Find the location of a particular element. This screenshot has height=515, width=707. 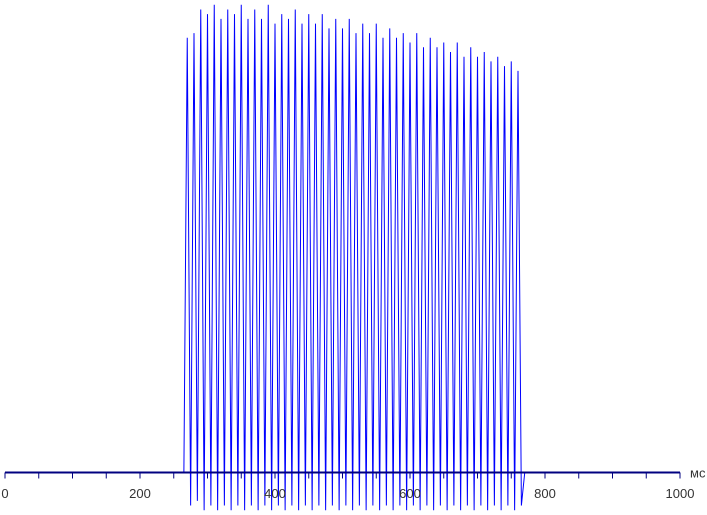

x-tick-label: 400 is located at coordinates (275, 493).